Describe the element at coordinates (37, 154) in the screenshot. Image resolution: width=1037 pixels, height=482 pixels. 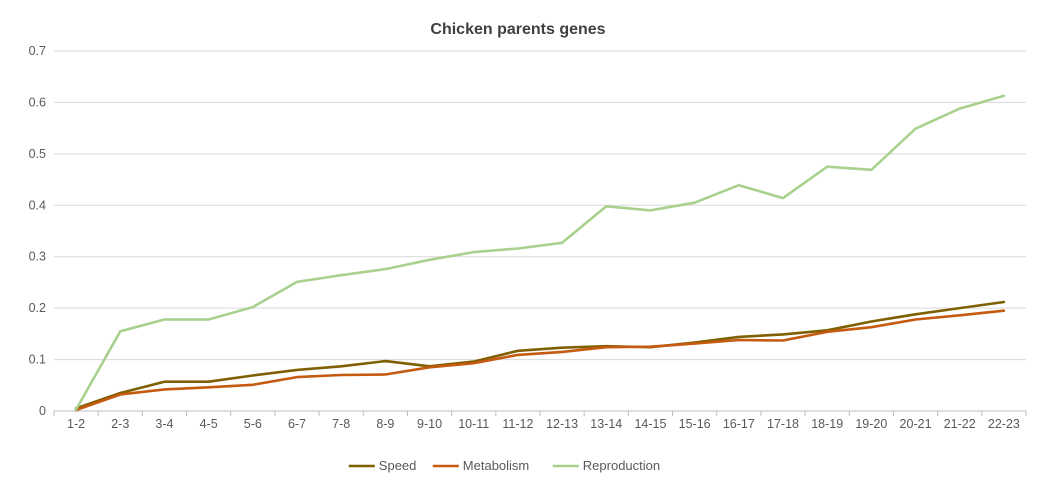
I see `y-tick-label: 0.5` at that location.